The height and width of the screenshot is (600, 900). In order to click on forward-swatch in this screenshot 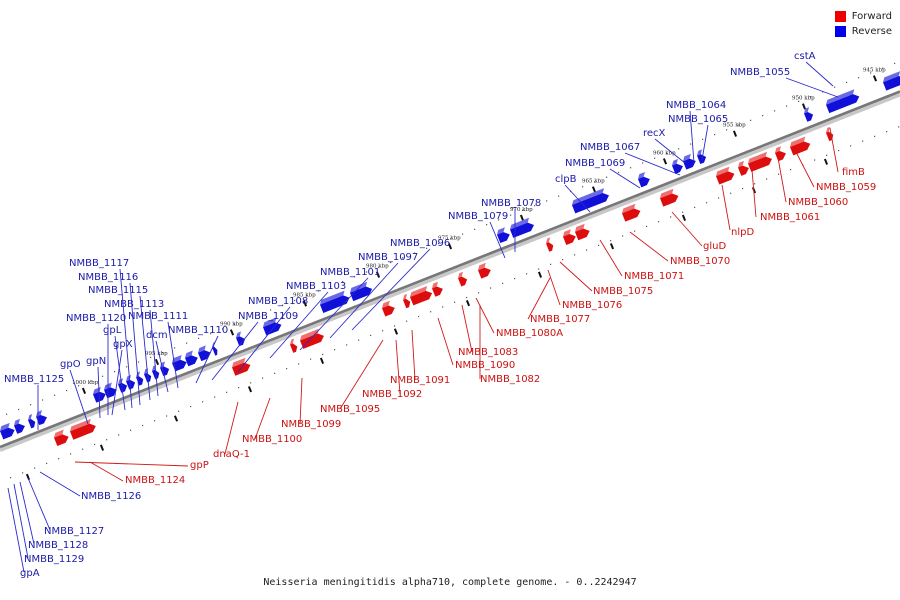, I will do `click(840, 16)`.